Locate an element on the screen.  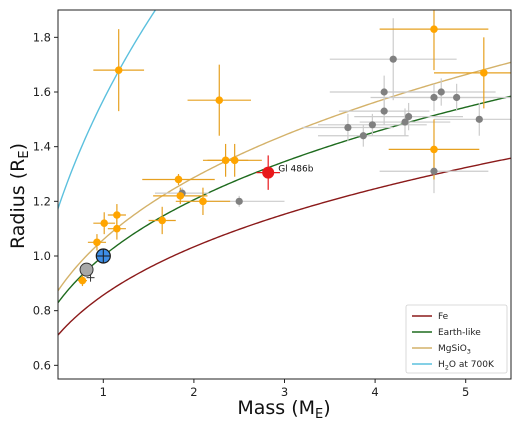
x-tick-label-0: 1 is located at coordinates (103, 392).